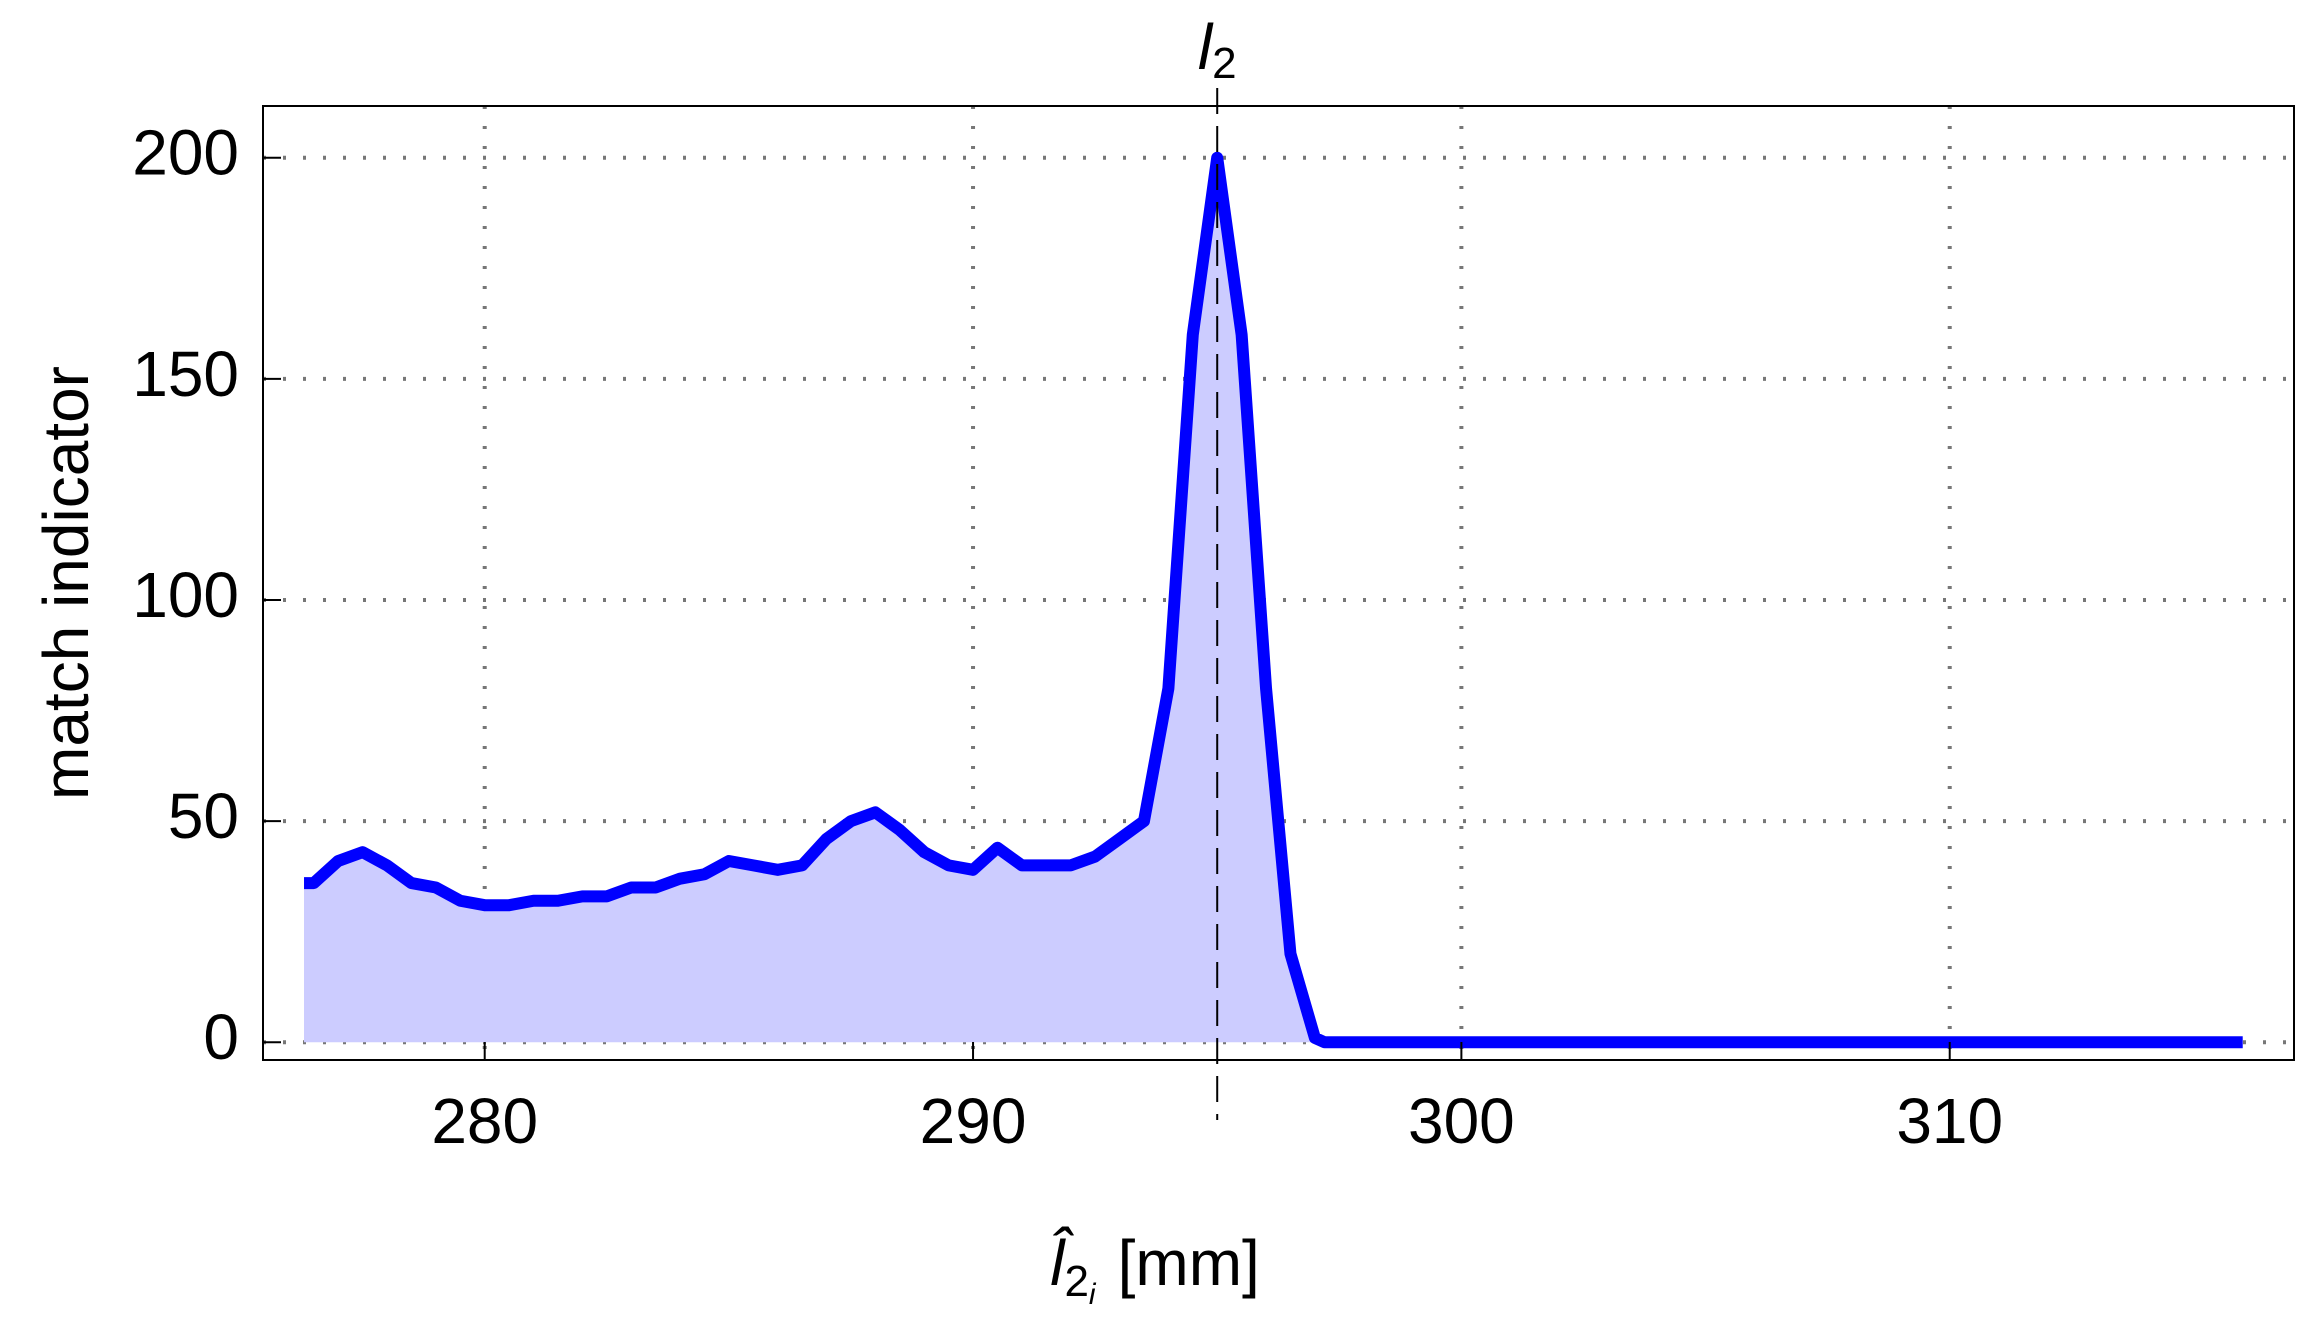 Image resolution: width=2311 pixels, height=1329 pixels. Describe the element at coordinates (185, 374) in the screenshot. I see `y-tick-label: 150` at that location.